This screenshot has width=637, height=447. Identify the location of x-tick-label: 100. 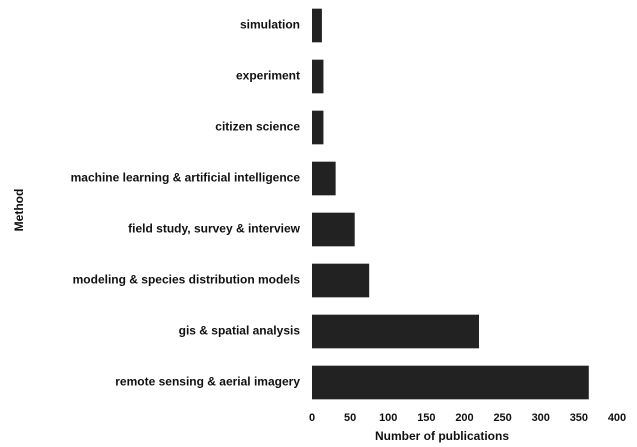
(388, 418).